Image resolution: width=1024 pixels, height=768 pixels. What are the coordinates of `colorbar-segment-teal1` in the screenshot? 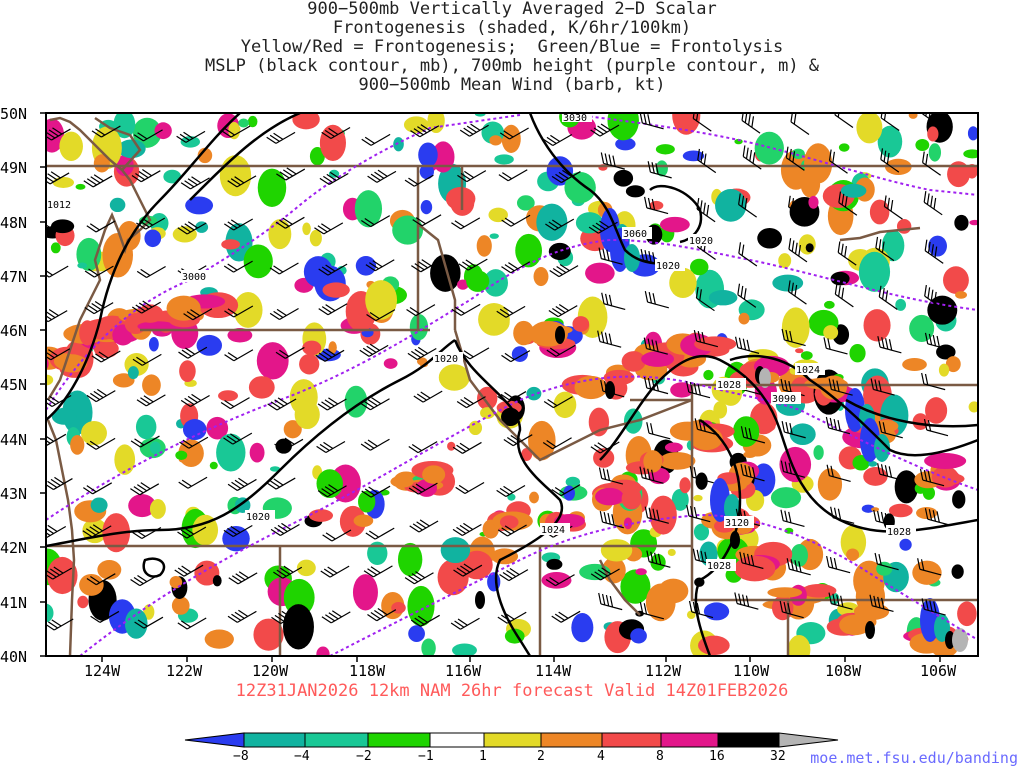 It's located at (274, 740).